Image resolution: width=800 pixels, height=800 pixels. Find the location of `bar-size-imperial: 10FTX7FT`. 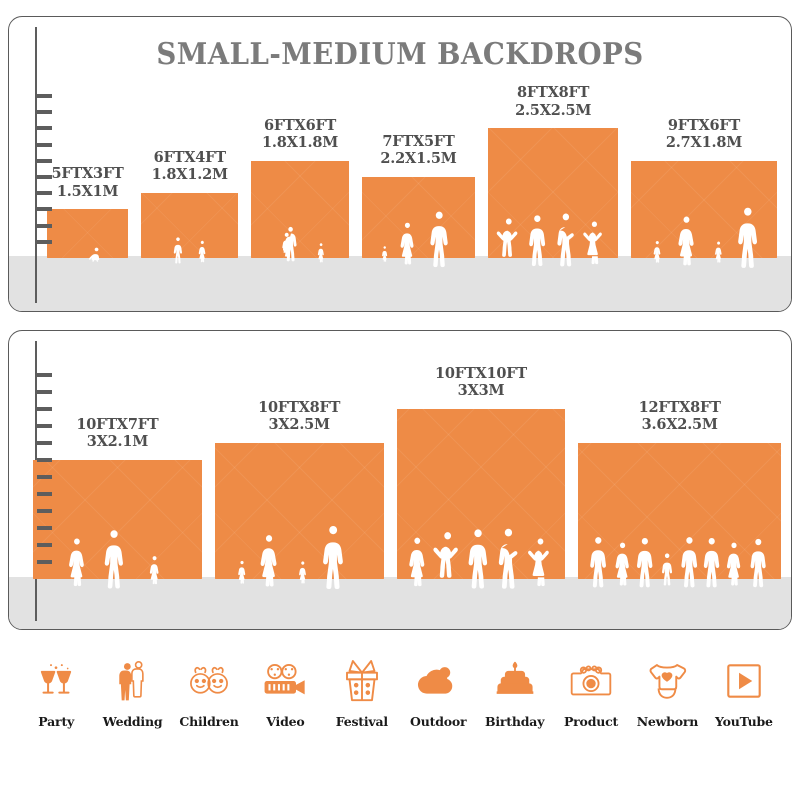

bar-size-imperial: 10FTX7FT is located at coordinates (117, 424).